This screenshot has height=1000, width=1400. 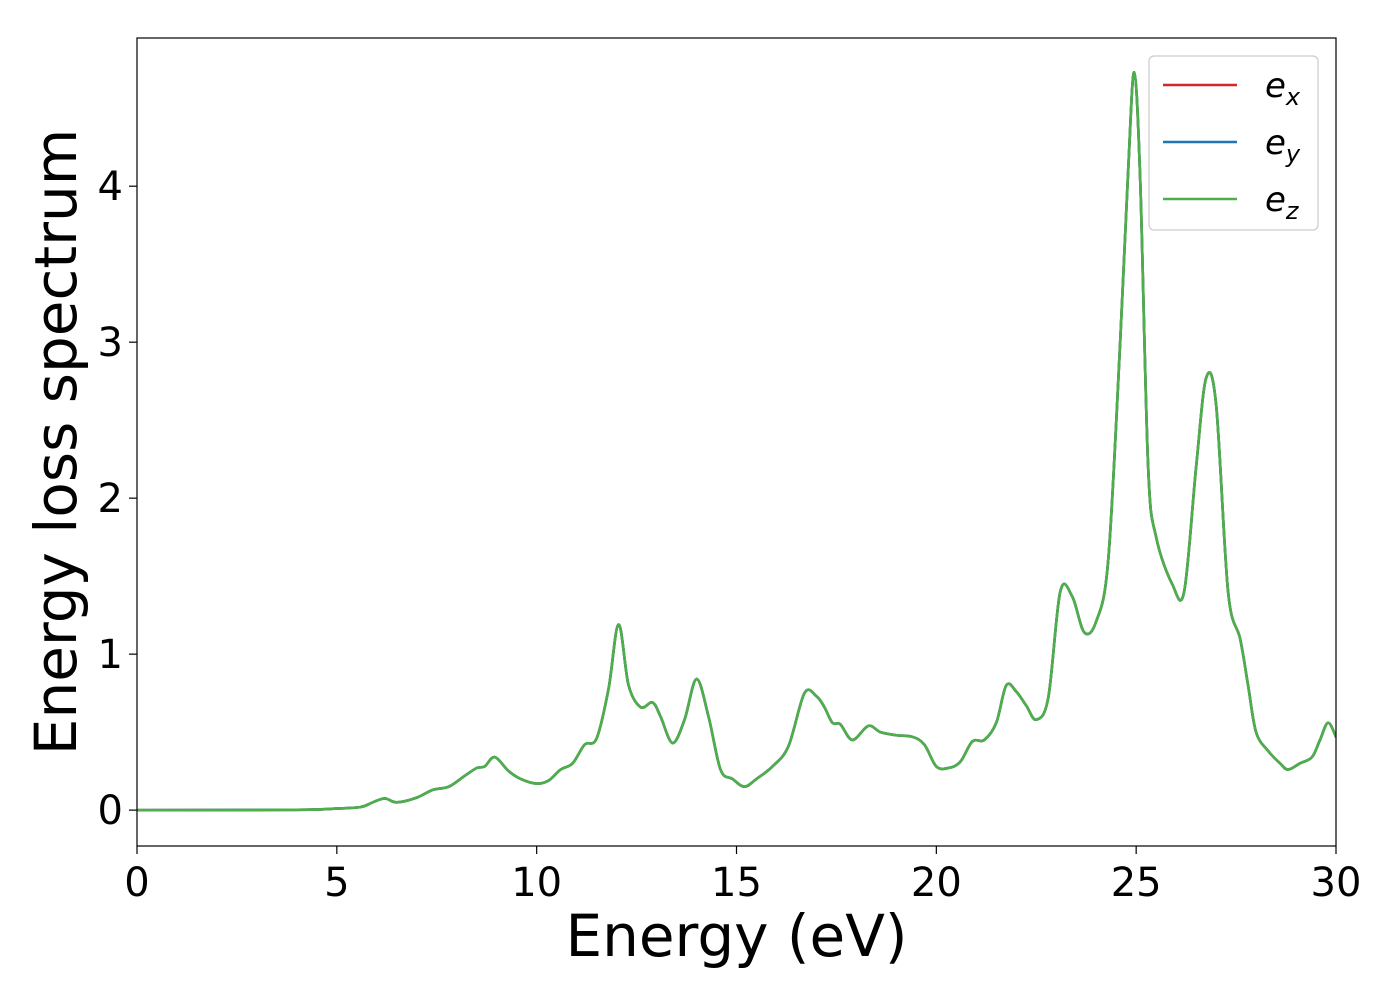 What do you see at coordinates (736, 936) in the screenshot?
I see `x-axis-title: Energy (eV)` at bounding box center [736, 936].